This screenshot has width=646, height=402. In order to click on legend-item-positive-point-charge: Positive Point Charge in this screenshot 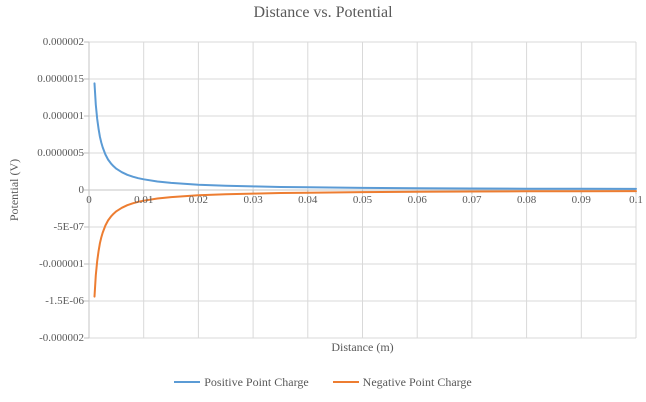, I will do `click(241, 382)`.